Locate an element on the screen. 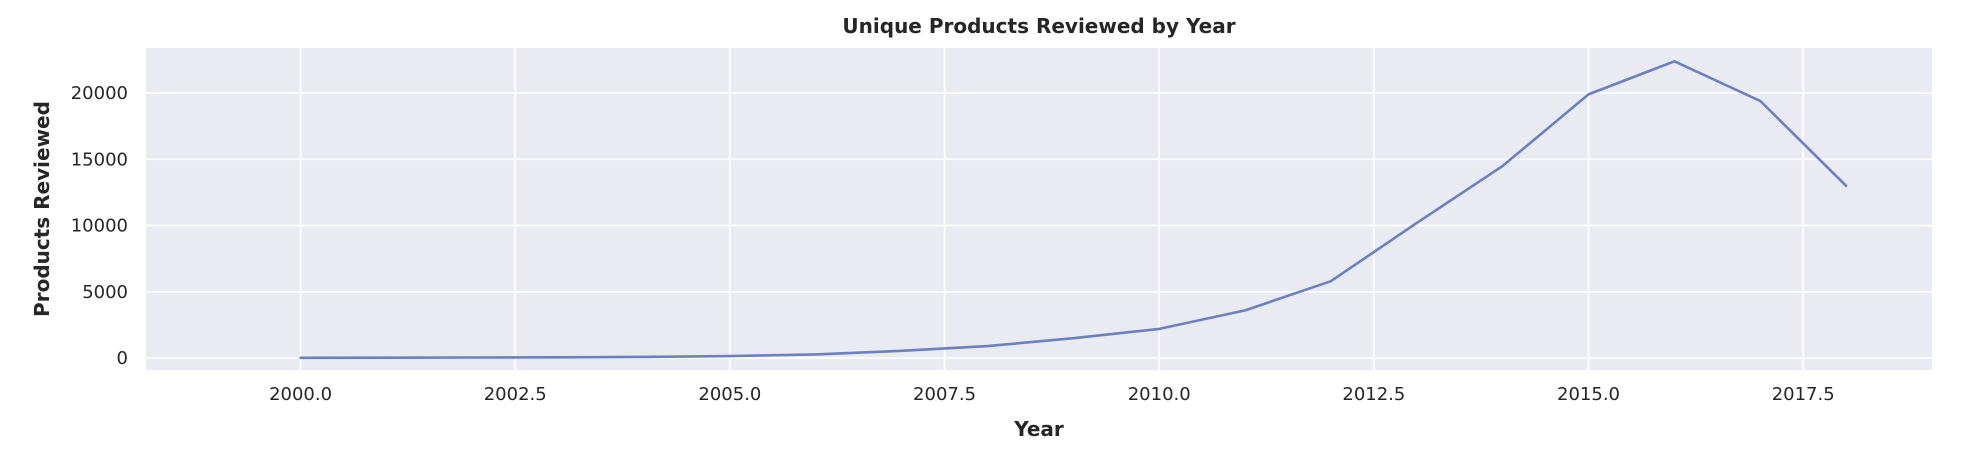  y-tick-label: 20000 is located at coordinates (99, 93).